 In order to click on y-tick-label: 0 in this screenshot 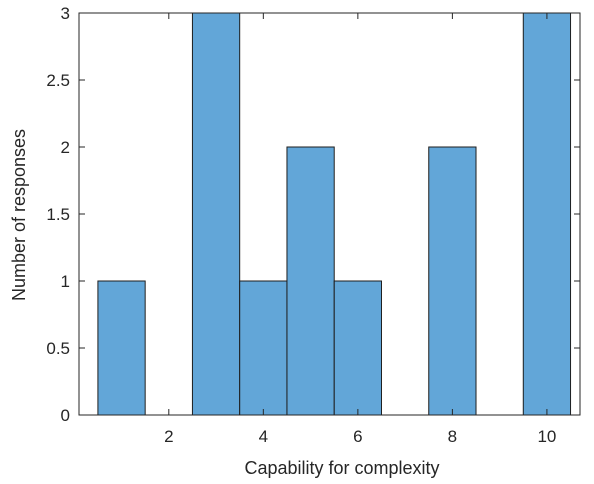, I will do `click(65, 415)`.